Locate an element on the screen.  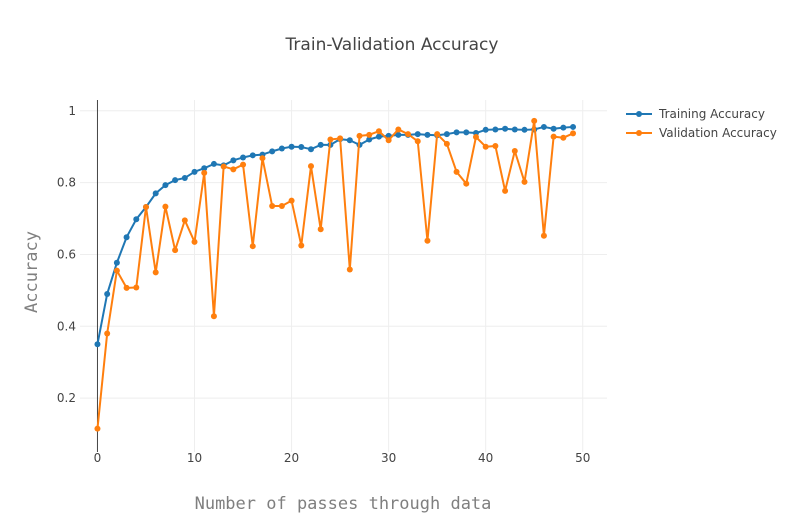
legend-item: Training Accuracy is located at coordinates (695, 114).